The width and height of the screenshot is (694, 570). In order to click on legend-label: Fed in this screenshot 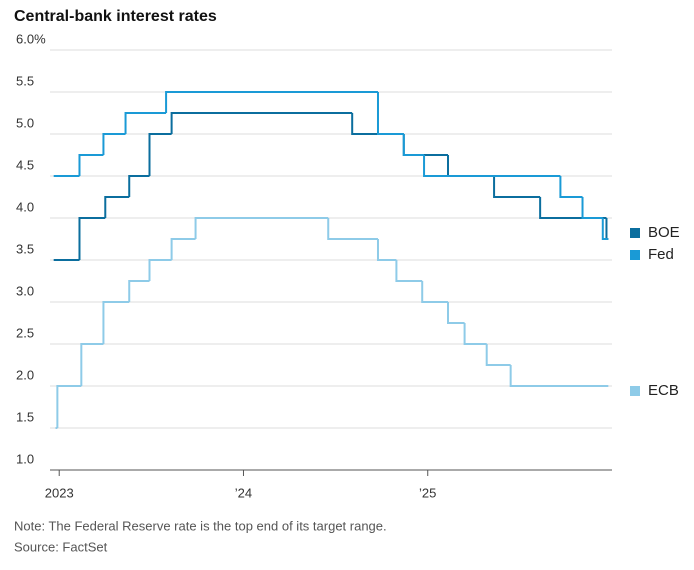, I will do `click(661, 254)`.